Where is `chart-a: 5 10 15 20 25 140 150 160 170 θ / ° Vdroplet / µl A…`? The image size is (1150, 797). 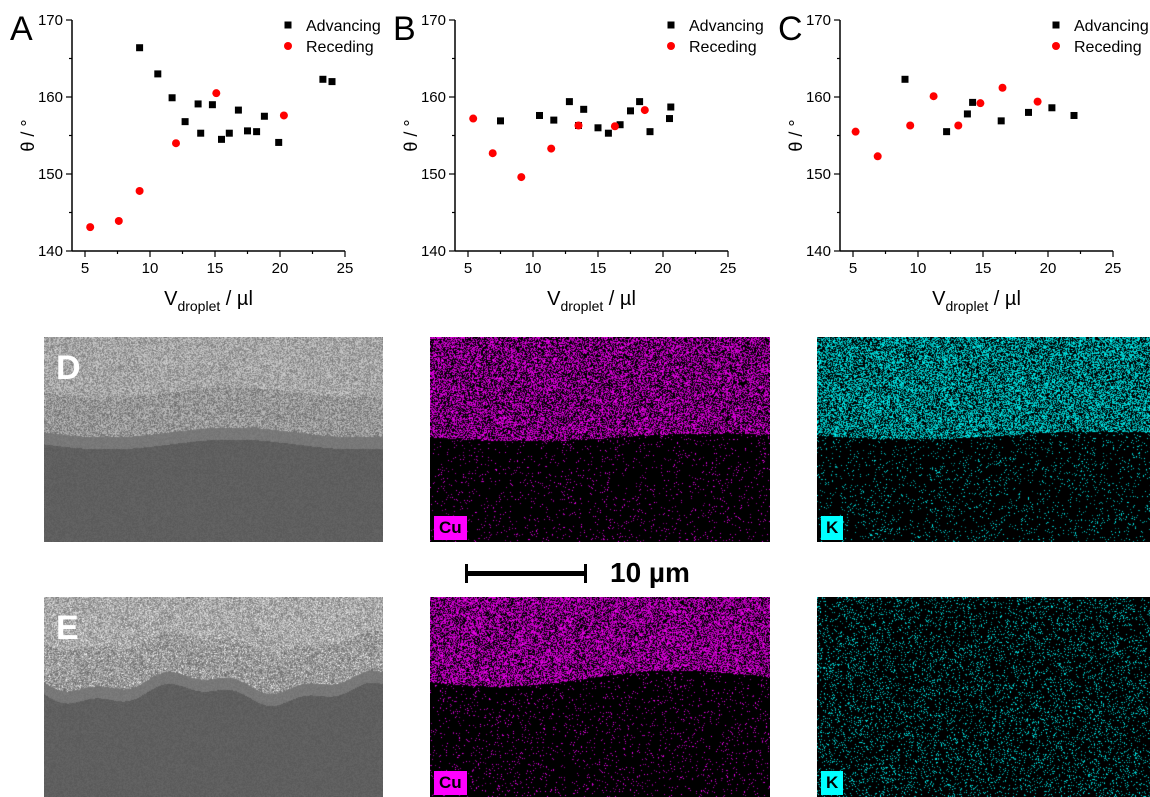 chart-a: 5 10 15 20 25 140 150 160 170 θ / ° Vdroplet / µl A… is located at coordinates (199, 163).